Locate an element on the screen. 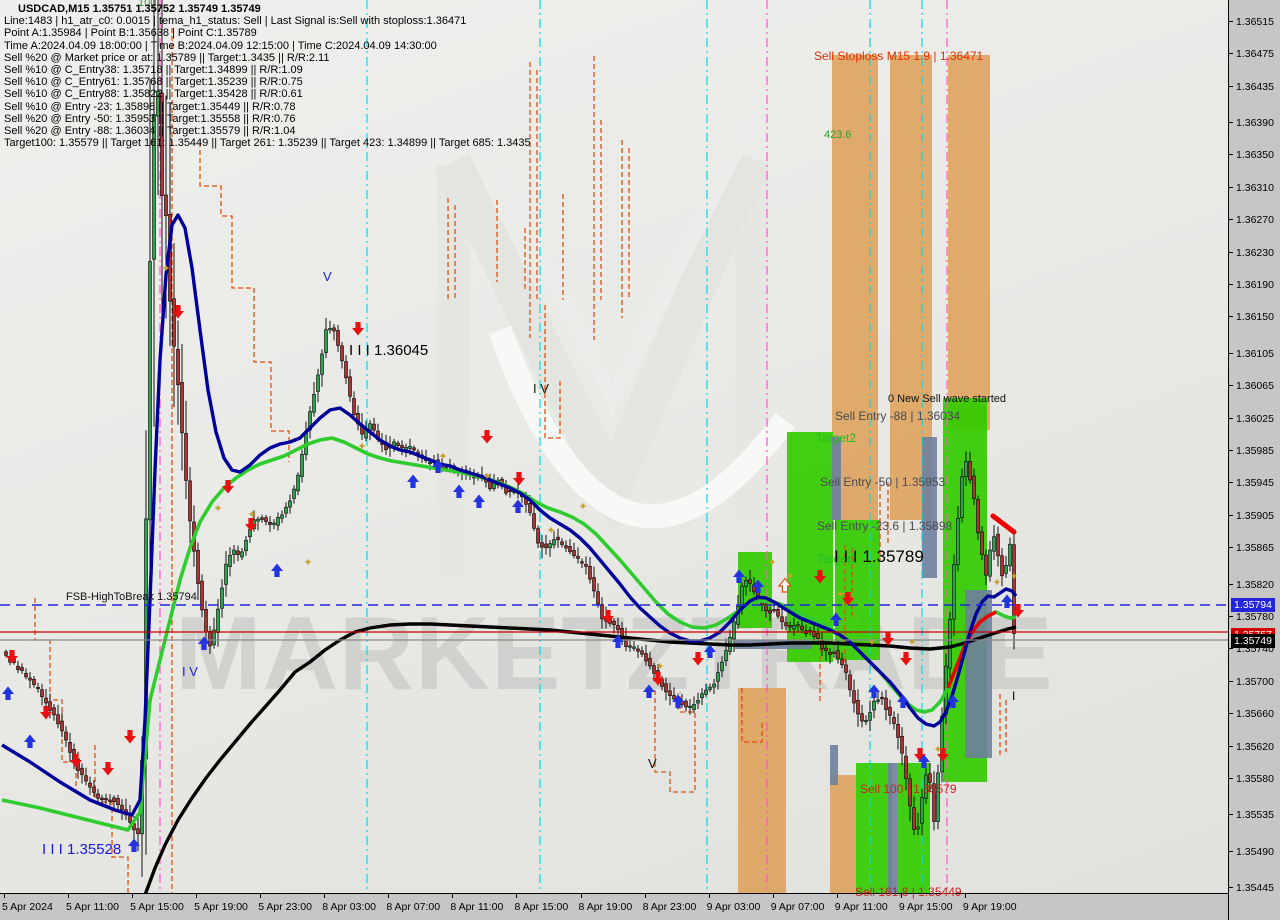 Image resolution: width=1280 pixels, height=920 pixels. price-tick-label: 1.35985 is located at coordinates (1255, 451).